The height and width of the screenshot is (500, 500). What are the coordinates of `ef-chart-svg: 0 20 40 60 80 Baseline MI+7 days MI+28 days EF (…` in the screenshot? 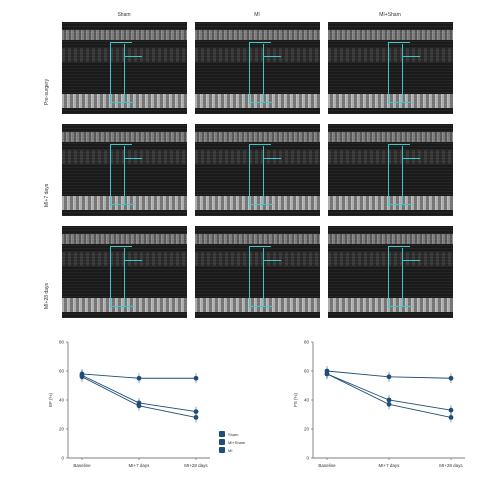 It's located at (129, 404).